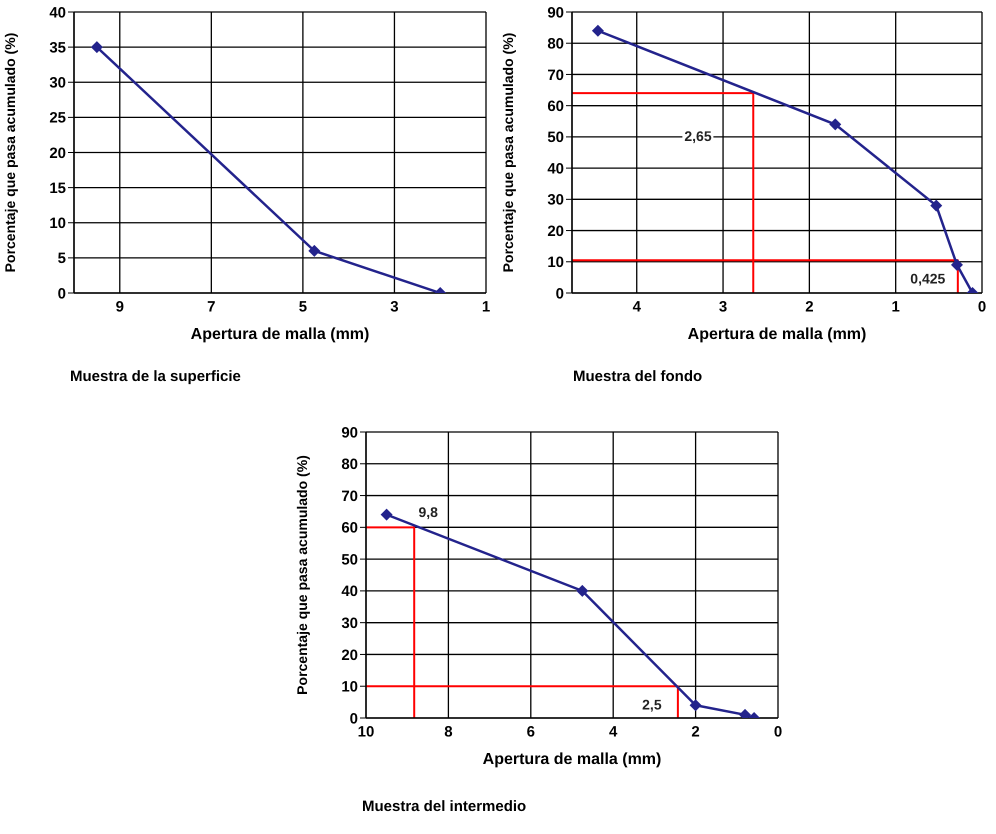 The height and width of the screenshot is (834, 996). What do you see at coordinates (62, 259) in the screenshot?
I see `y-tick-label: 5` at bounding box center [62, 259].